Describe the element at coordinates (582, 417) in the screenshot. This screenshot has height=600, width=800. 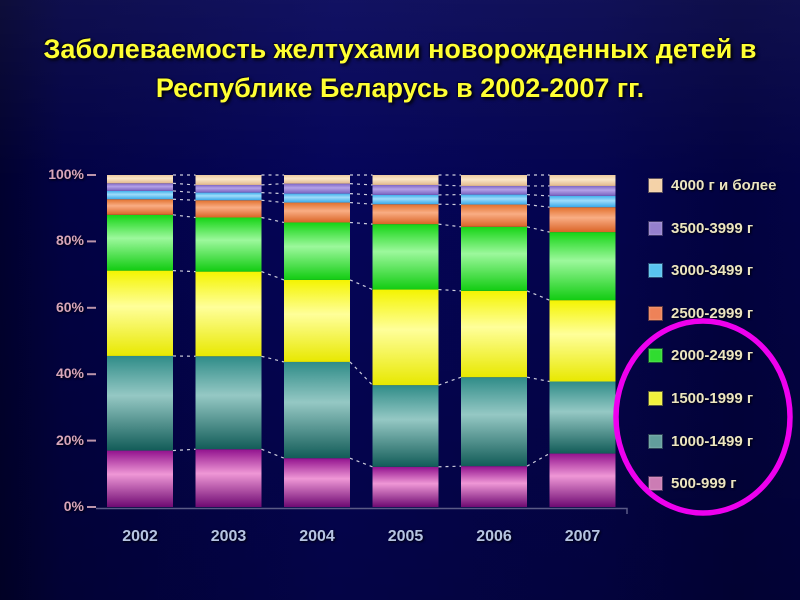
I see `bar-segment-2007-1000-1499 г` at that location.